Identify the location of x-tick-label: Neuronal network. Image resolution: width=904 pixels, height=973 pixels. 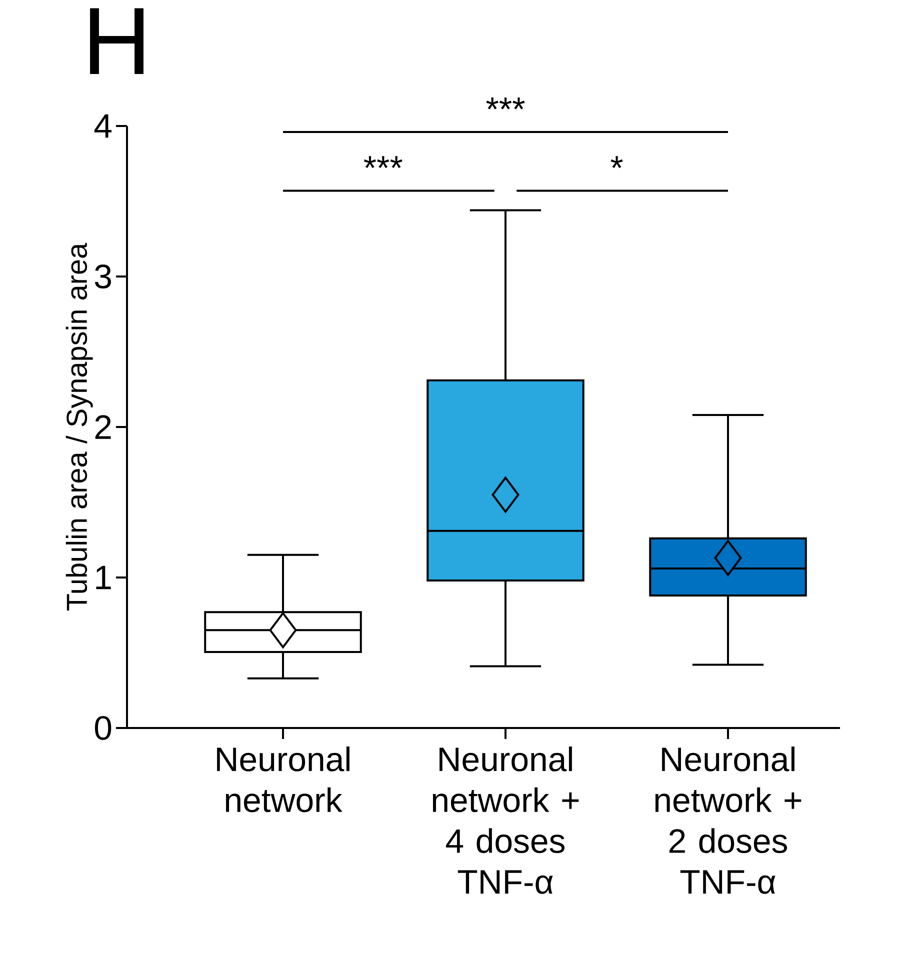
(283, 779).